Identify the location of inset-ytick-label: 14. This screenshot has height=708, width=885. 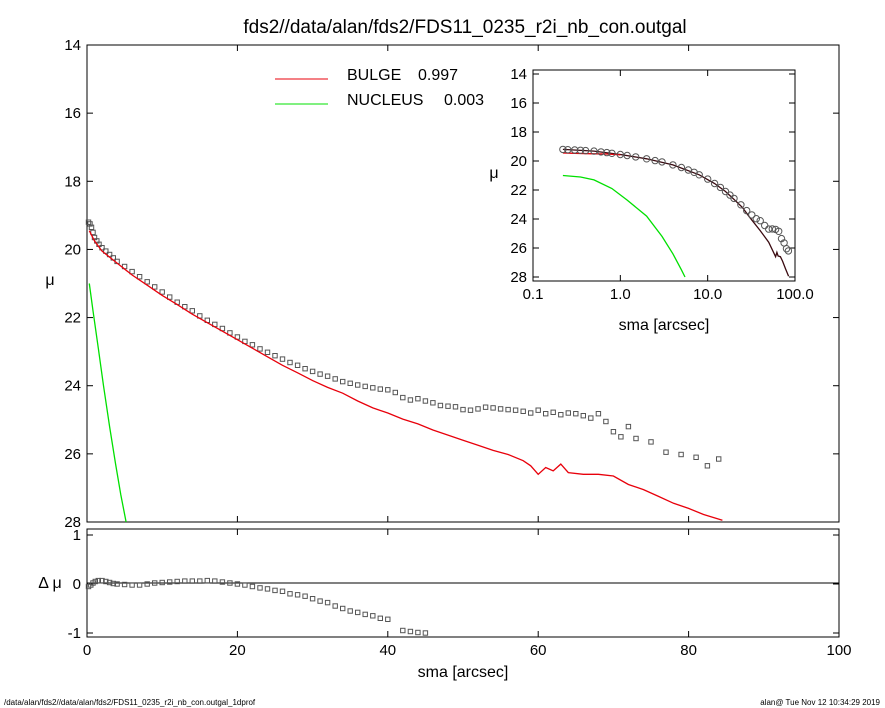
(518, 74).